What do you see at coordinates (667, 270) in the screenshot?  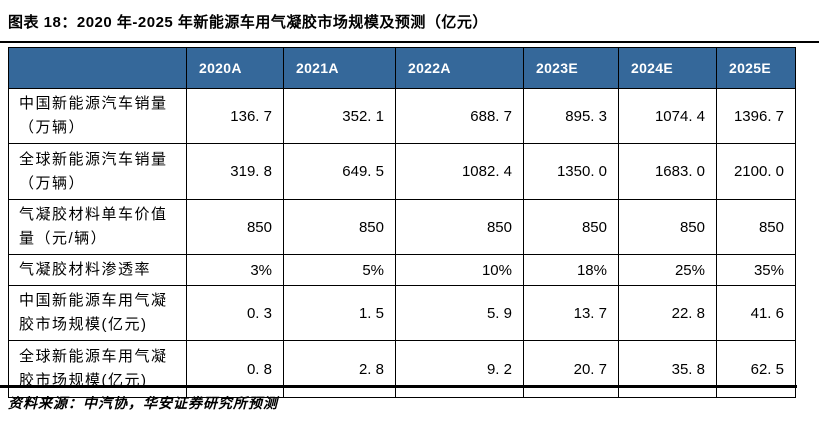 I see `table-cell: 25%` at bounding box center [667, 270].